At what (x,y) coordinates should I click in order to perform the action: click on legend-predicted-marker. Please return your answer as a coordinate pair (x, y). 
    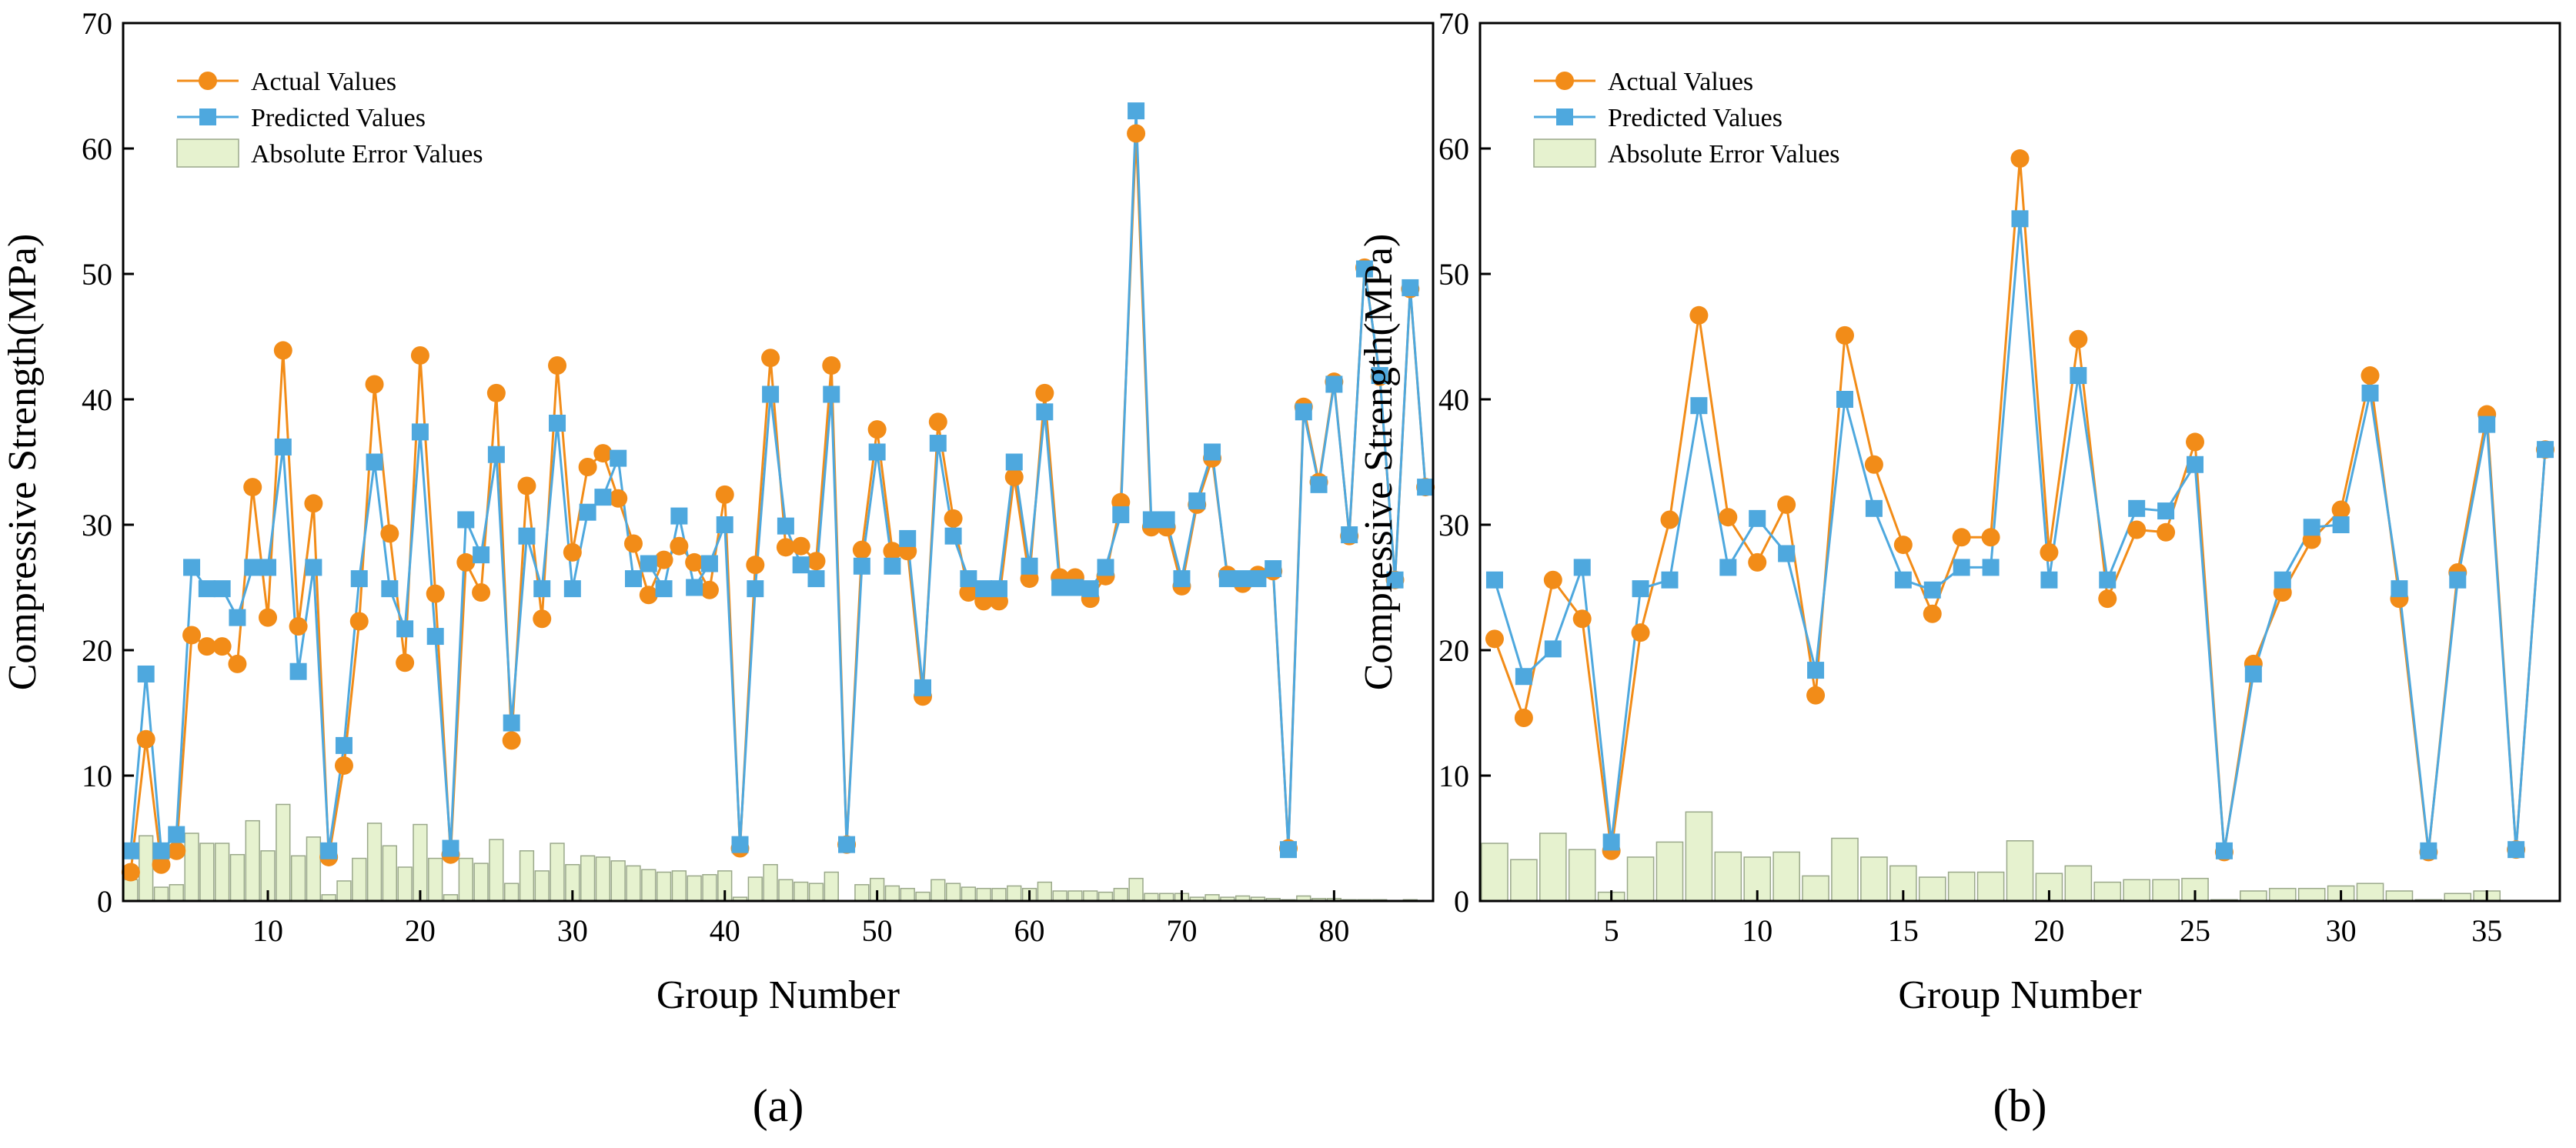
    Looking at the image, I should click on (1564, 116).